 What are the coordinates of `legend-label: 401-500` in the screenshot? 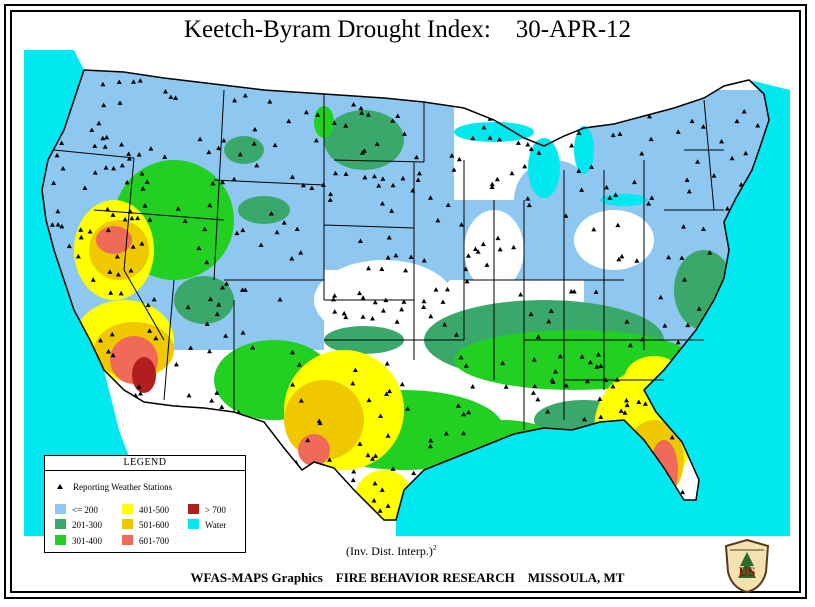 It's located at (154, 510).